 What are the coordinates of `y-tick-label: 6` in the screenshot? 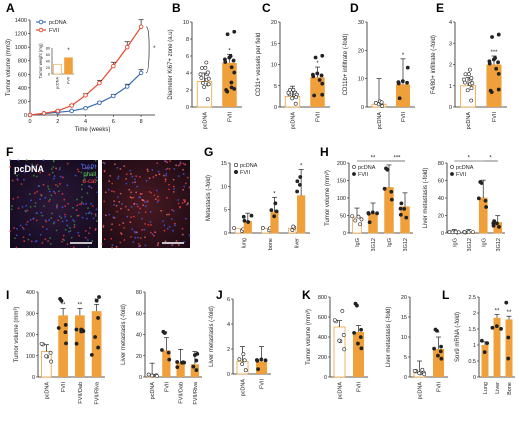 It's located at (187, 57).